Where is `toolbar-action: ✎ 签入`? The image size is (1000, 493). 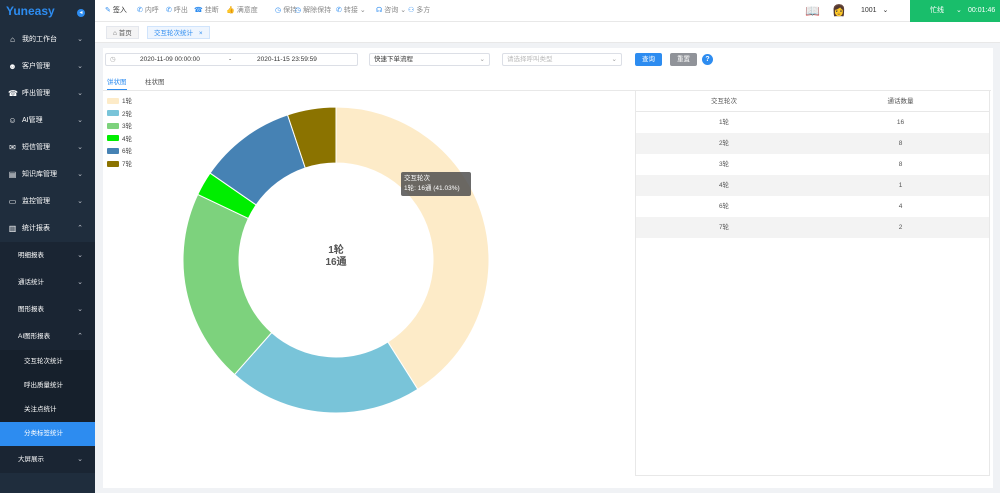 toolbar-action: ✎ 签入 is located at coordinates (116, 11).